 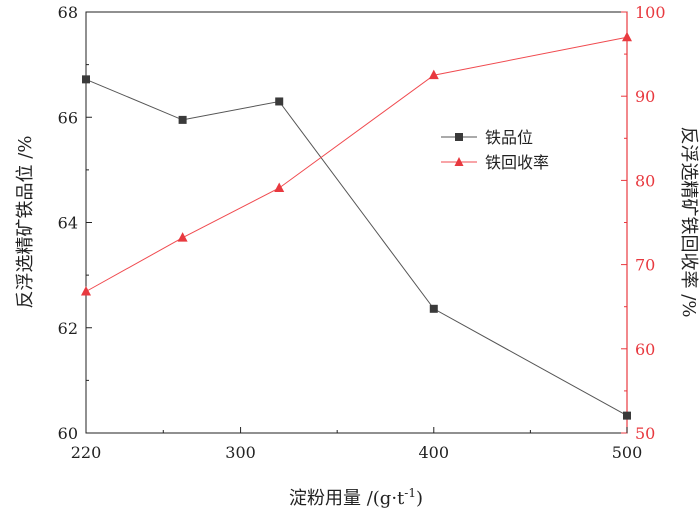 I want to click on right-tick-label: 70, so click(x=645, y=265).